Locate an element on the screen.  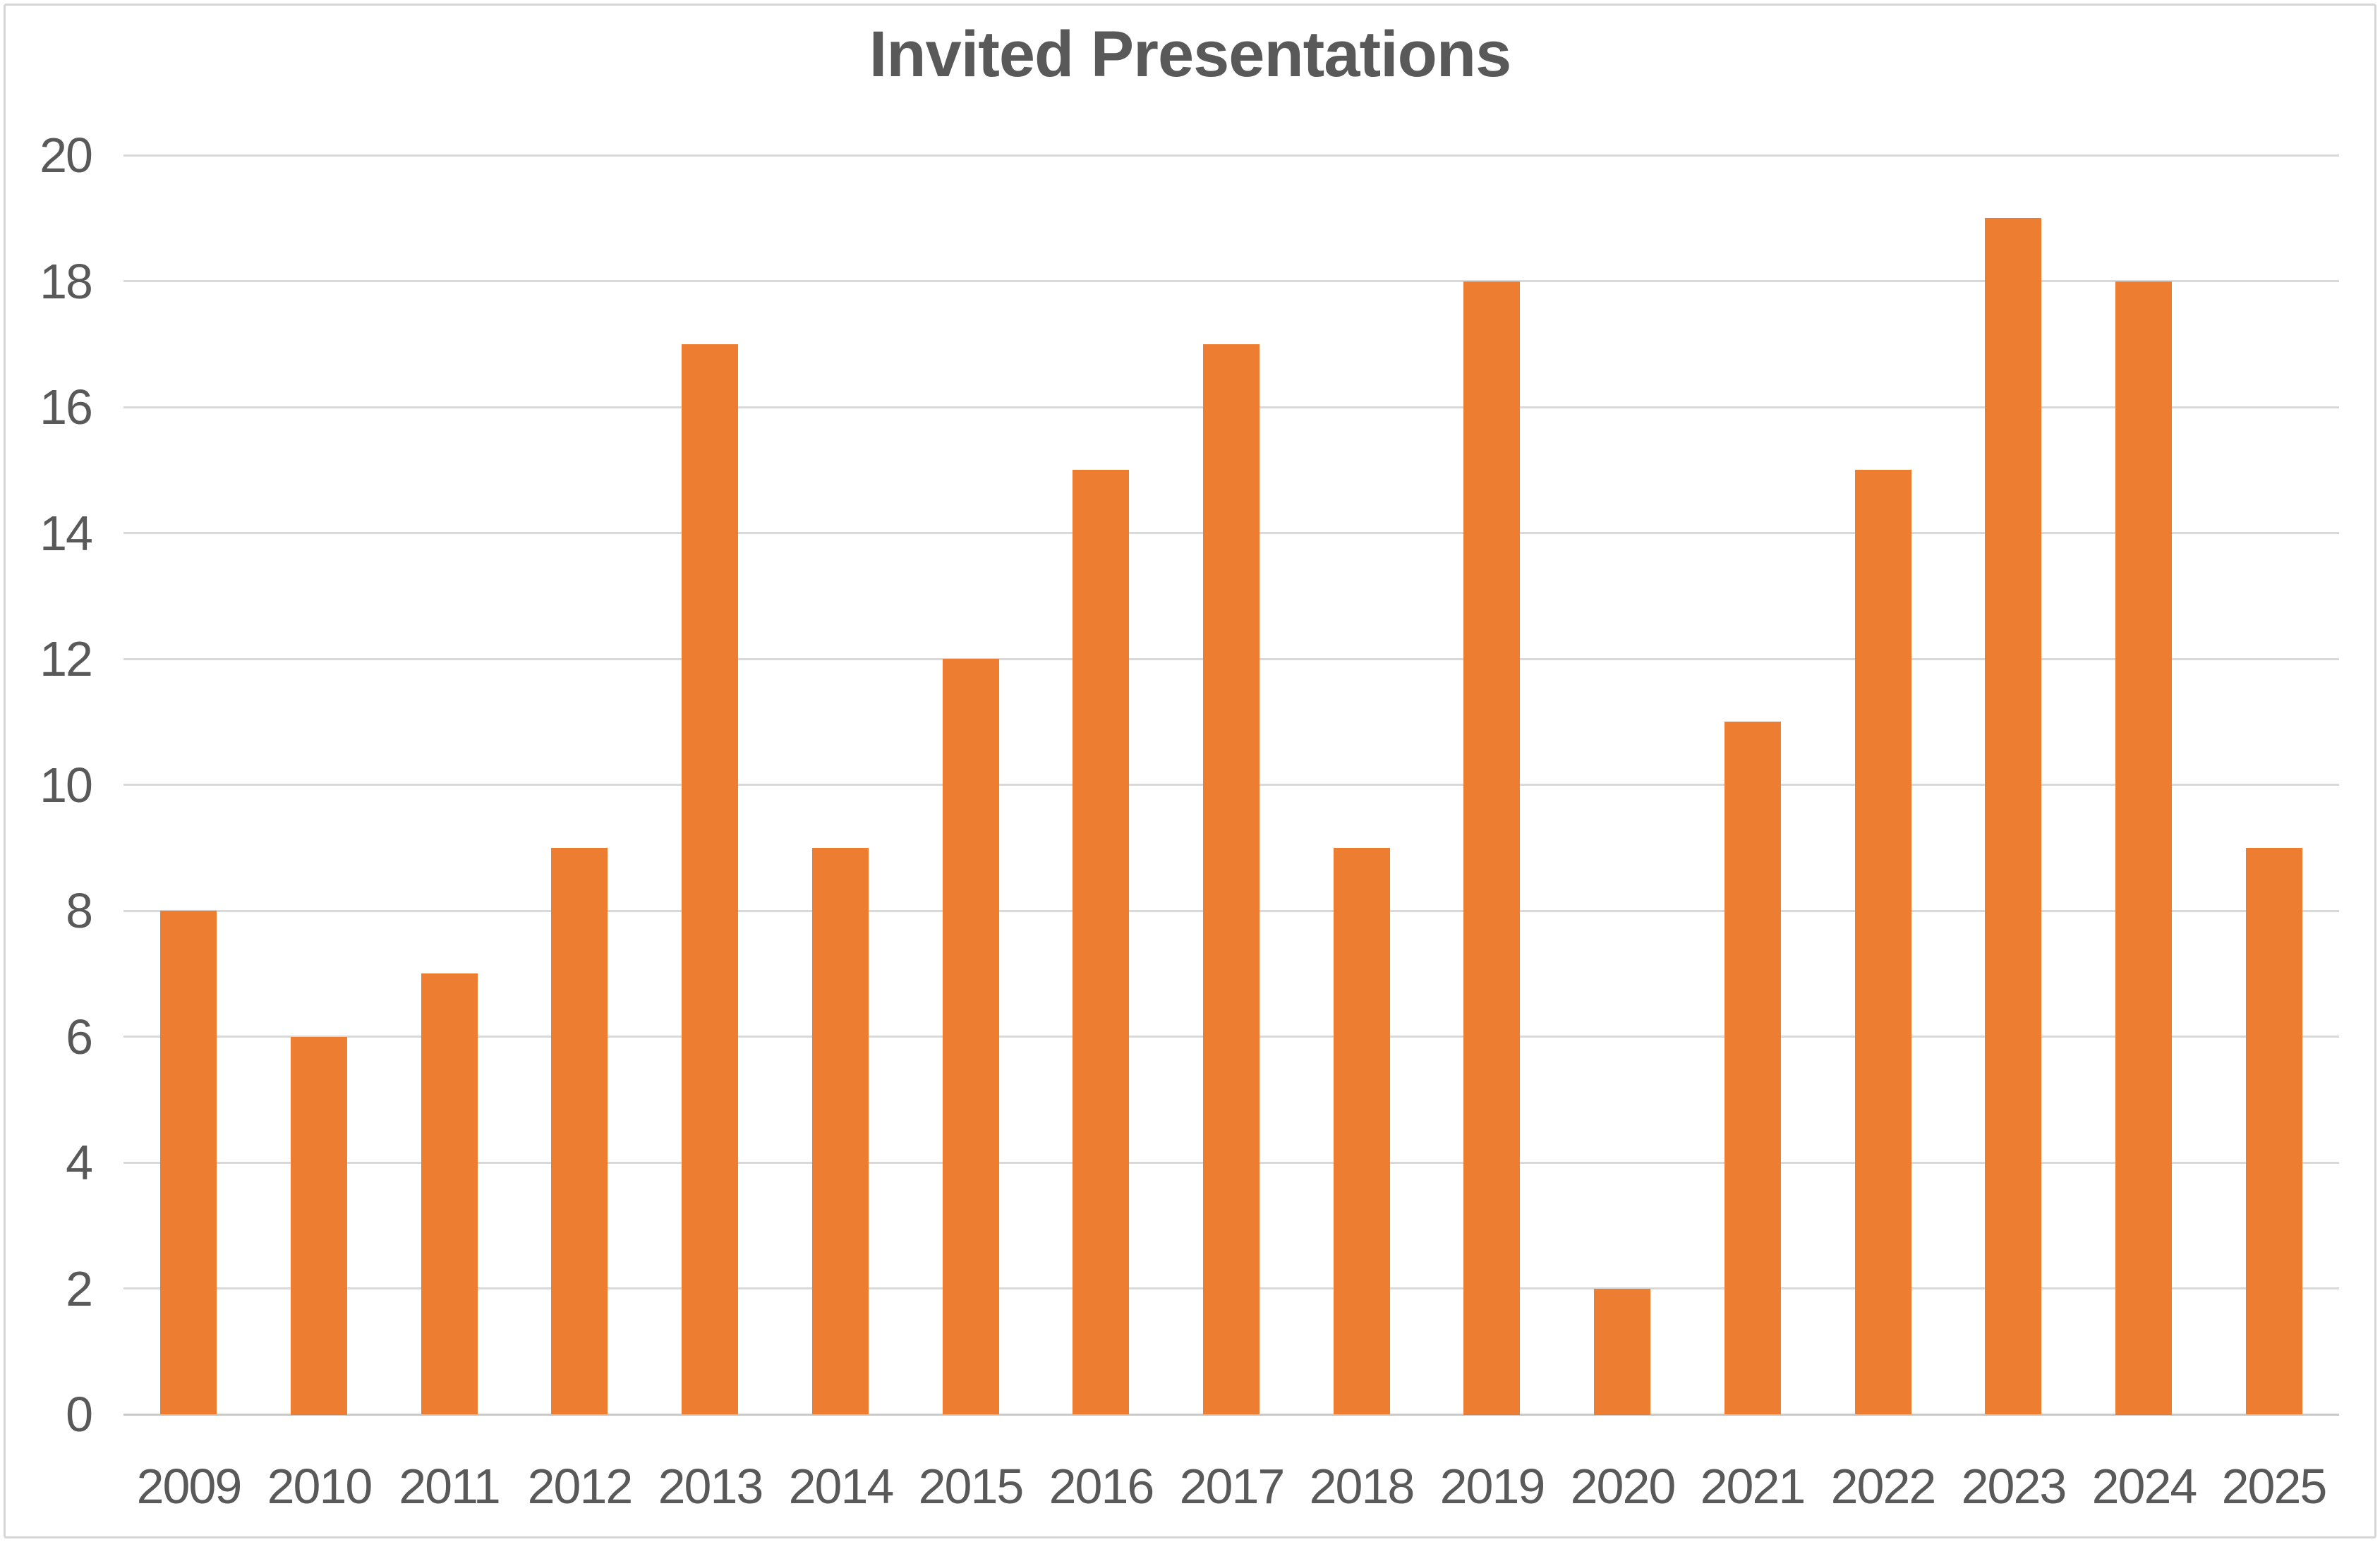
x-tick-label: 2017 is located at coordinates (1232, 1487).